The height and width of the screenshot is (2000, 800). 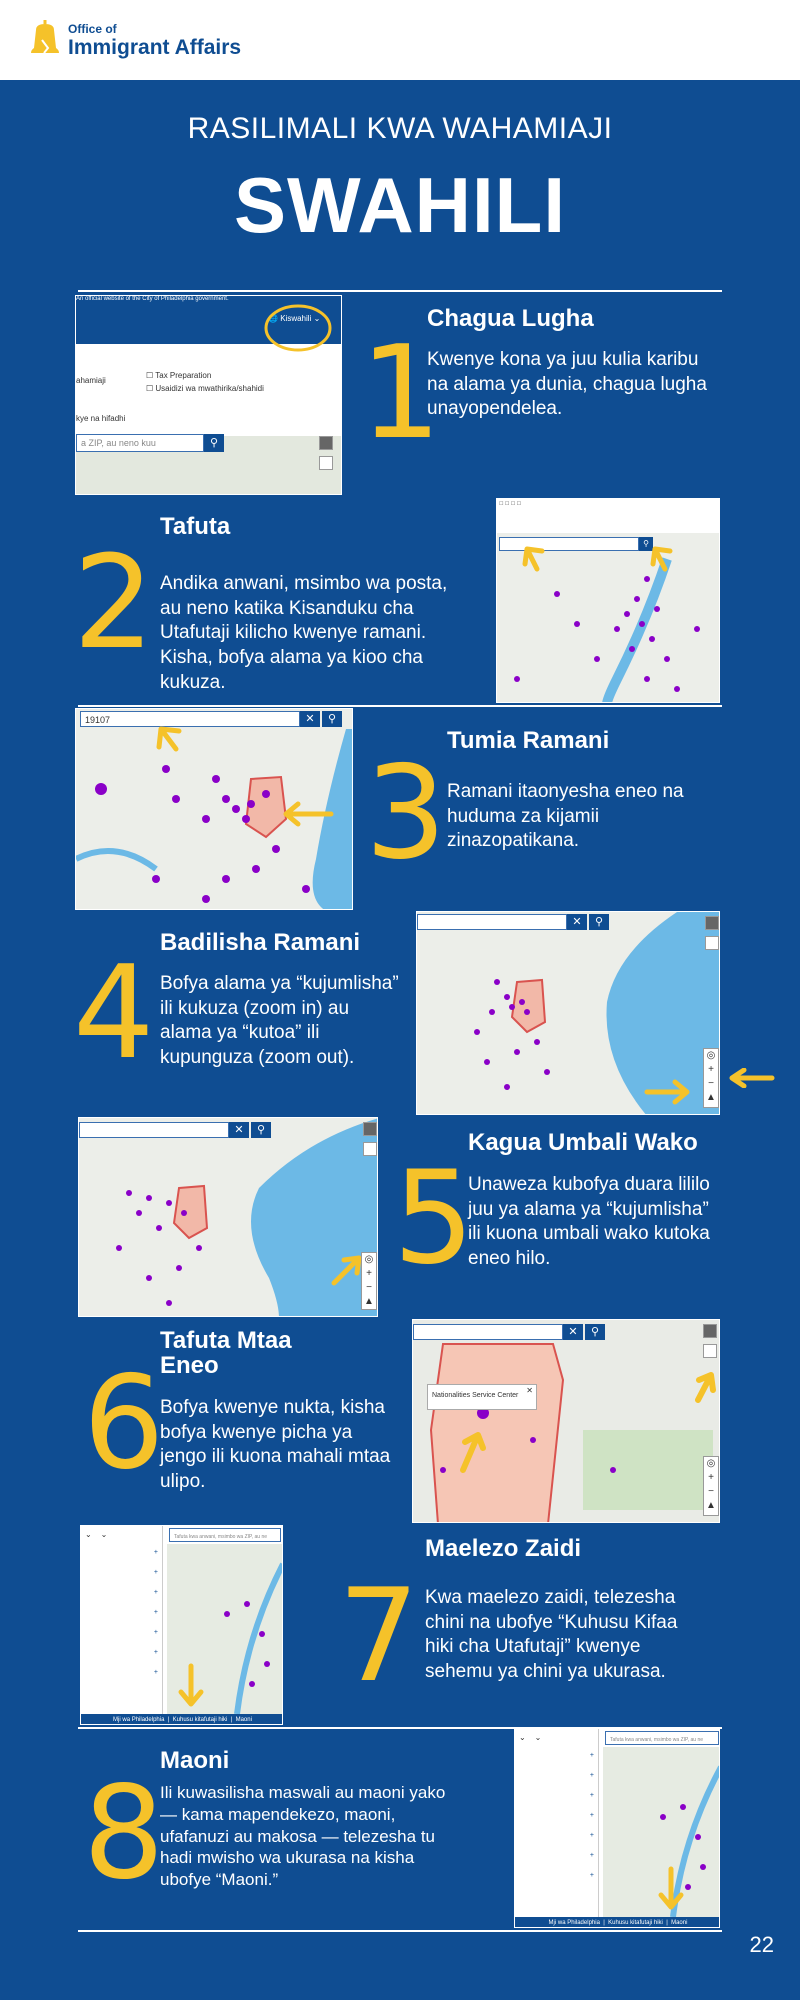 I want to click on filter-label: ahamiaji, so click(x=91, y=380).